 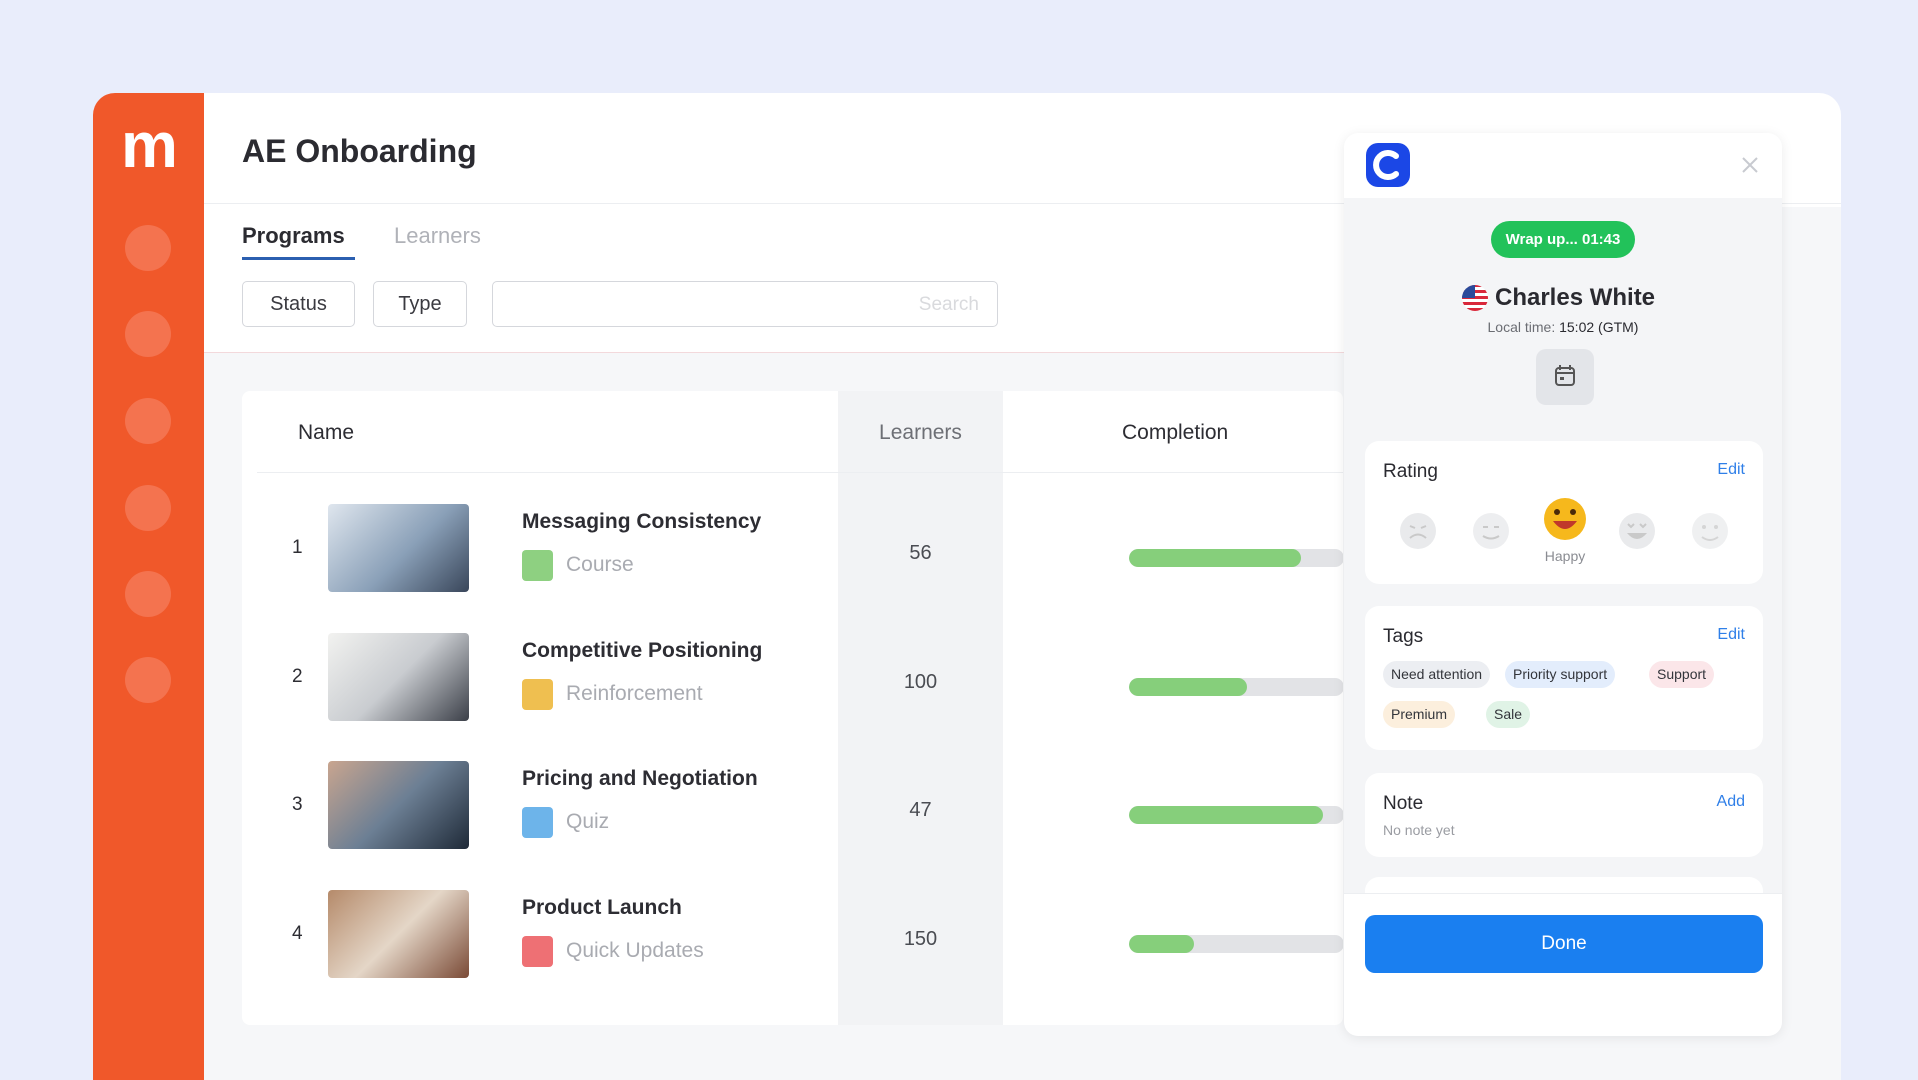 What do you see at coordinates (1575, 297) in the screenshot?
I see `contact-name: Charles White` at bounding box center [1575, 297].